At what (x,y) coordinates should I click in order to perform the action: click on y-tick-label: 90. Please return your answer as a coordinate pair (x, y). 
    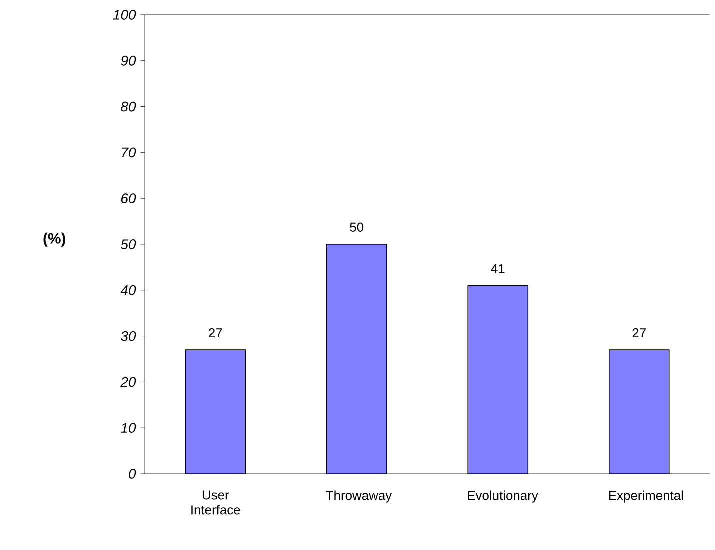
    Looking at the image, I should click on (128, 61).